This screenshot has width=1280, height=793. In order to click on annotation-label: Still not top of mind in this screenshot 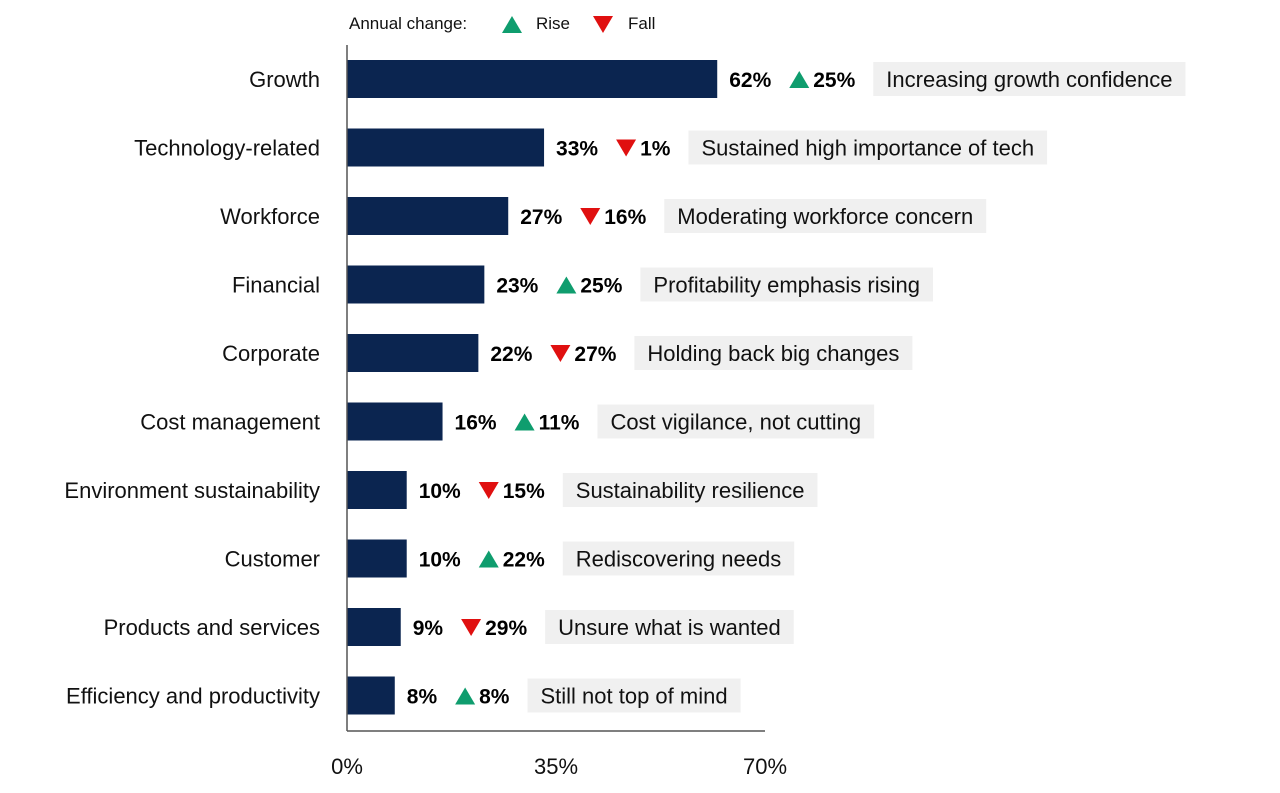, I will do `click(633, 696)`.